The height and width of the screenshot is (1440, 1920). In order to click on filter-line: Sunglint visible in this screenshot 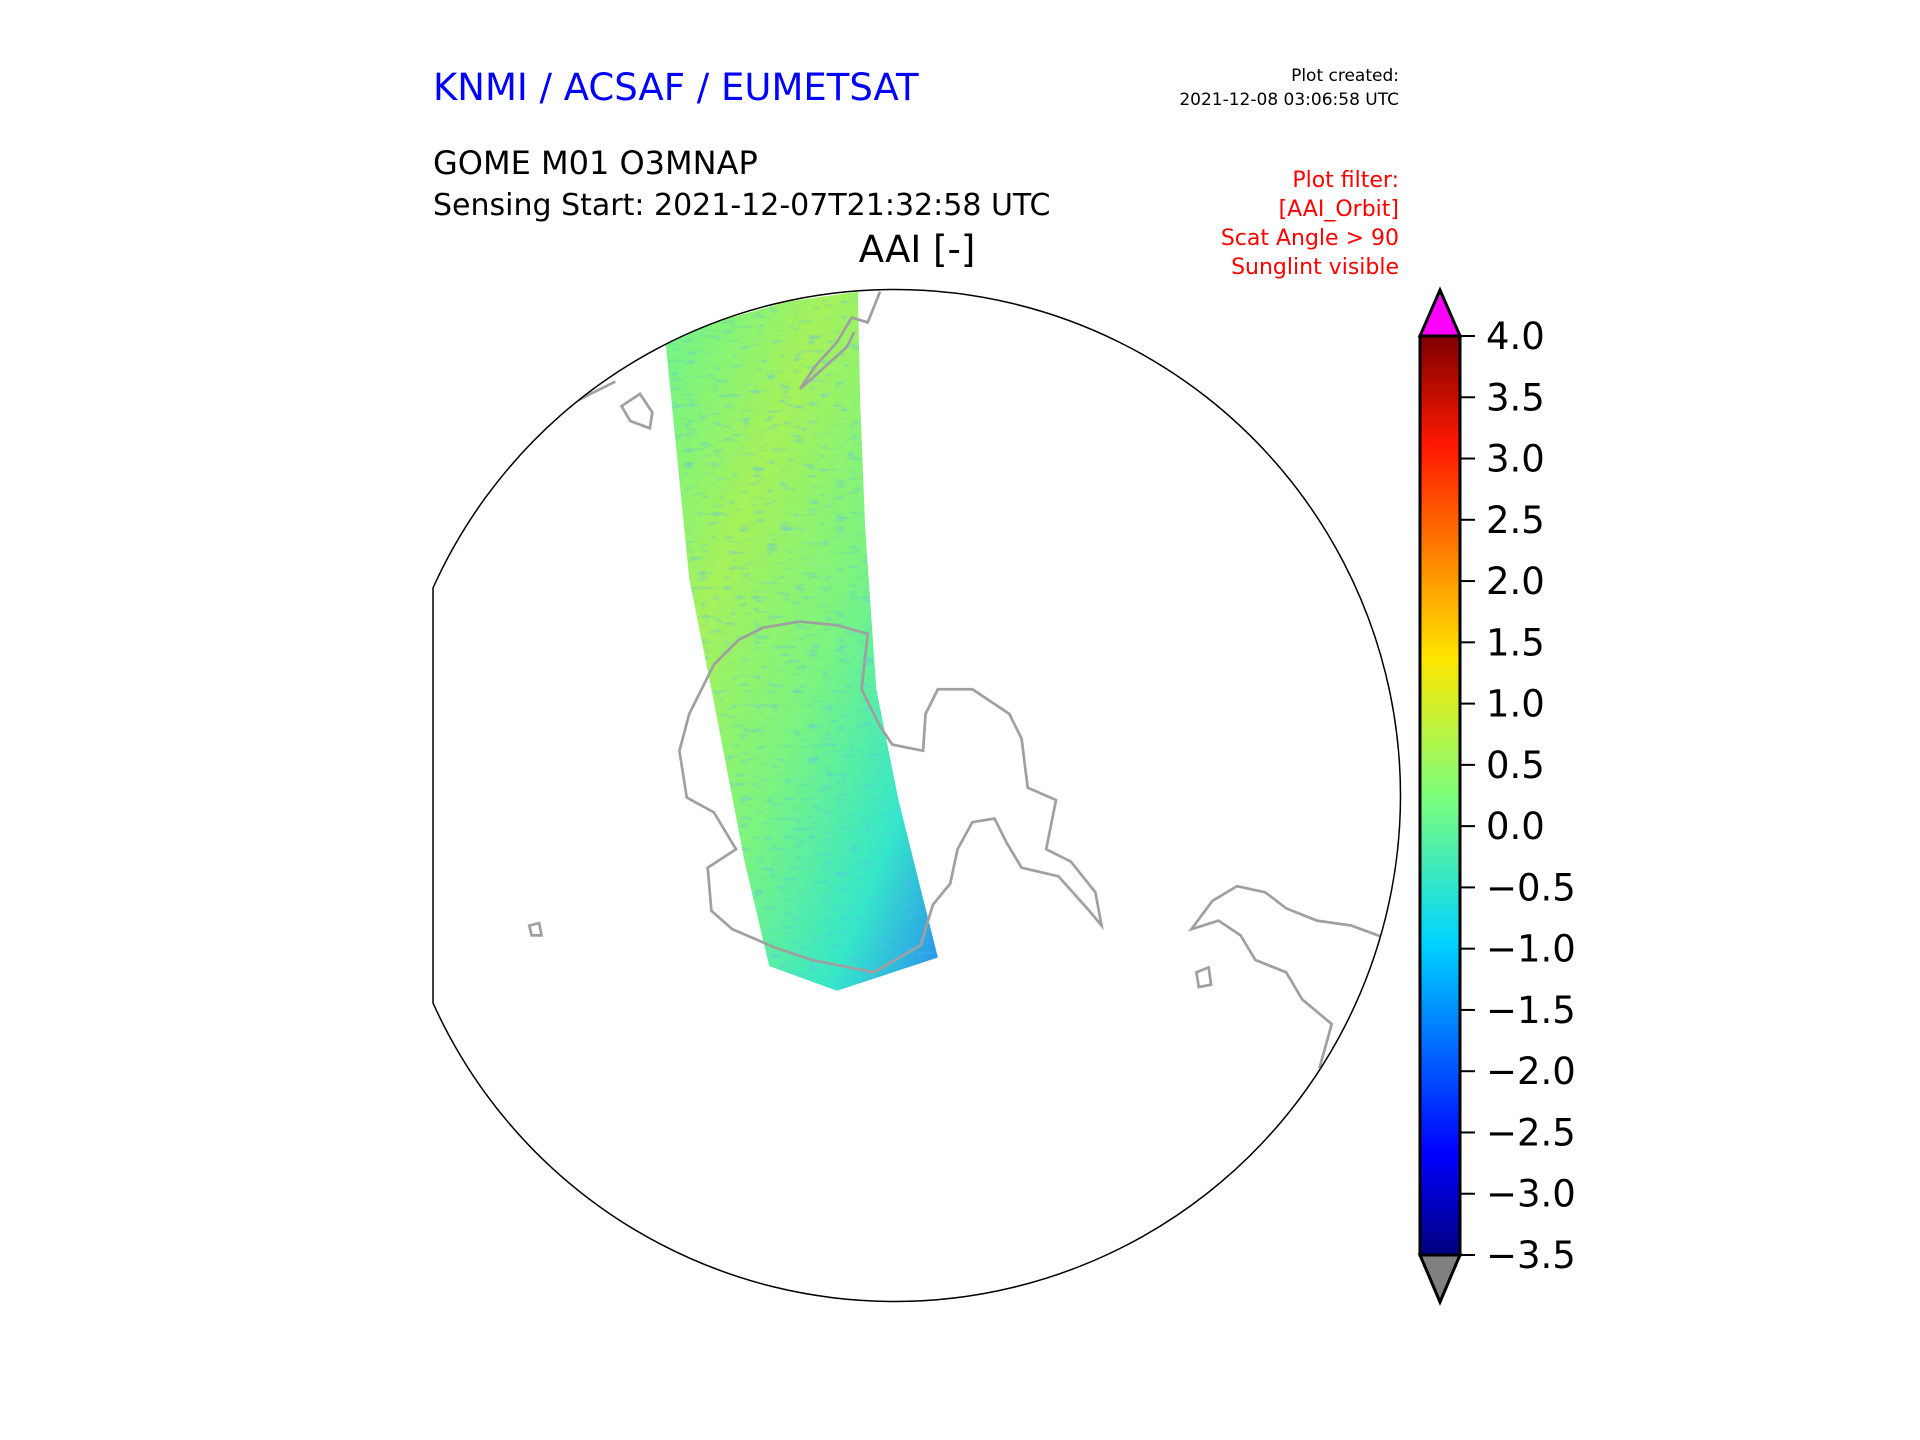, I will do `click(1315, 267)`.